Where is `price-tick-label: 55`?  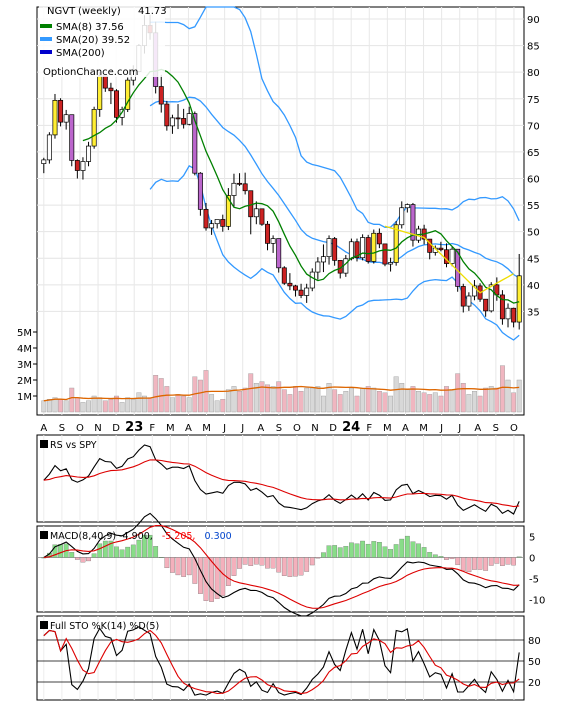
price-tick-label: 55 is located at coordinates (533, 206).